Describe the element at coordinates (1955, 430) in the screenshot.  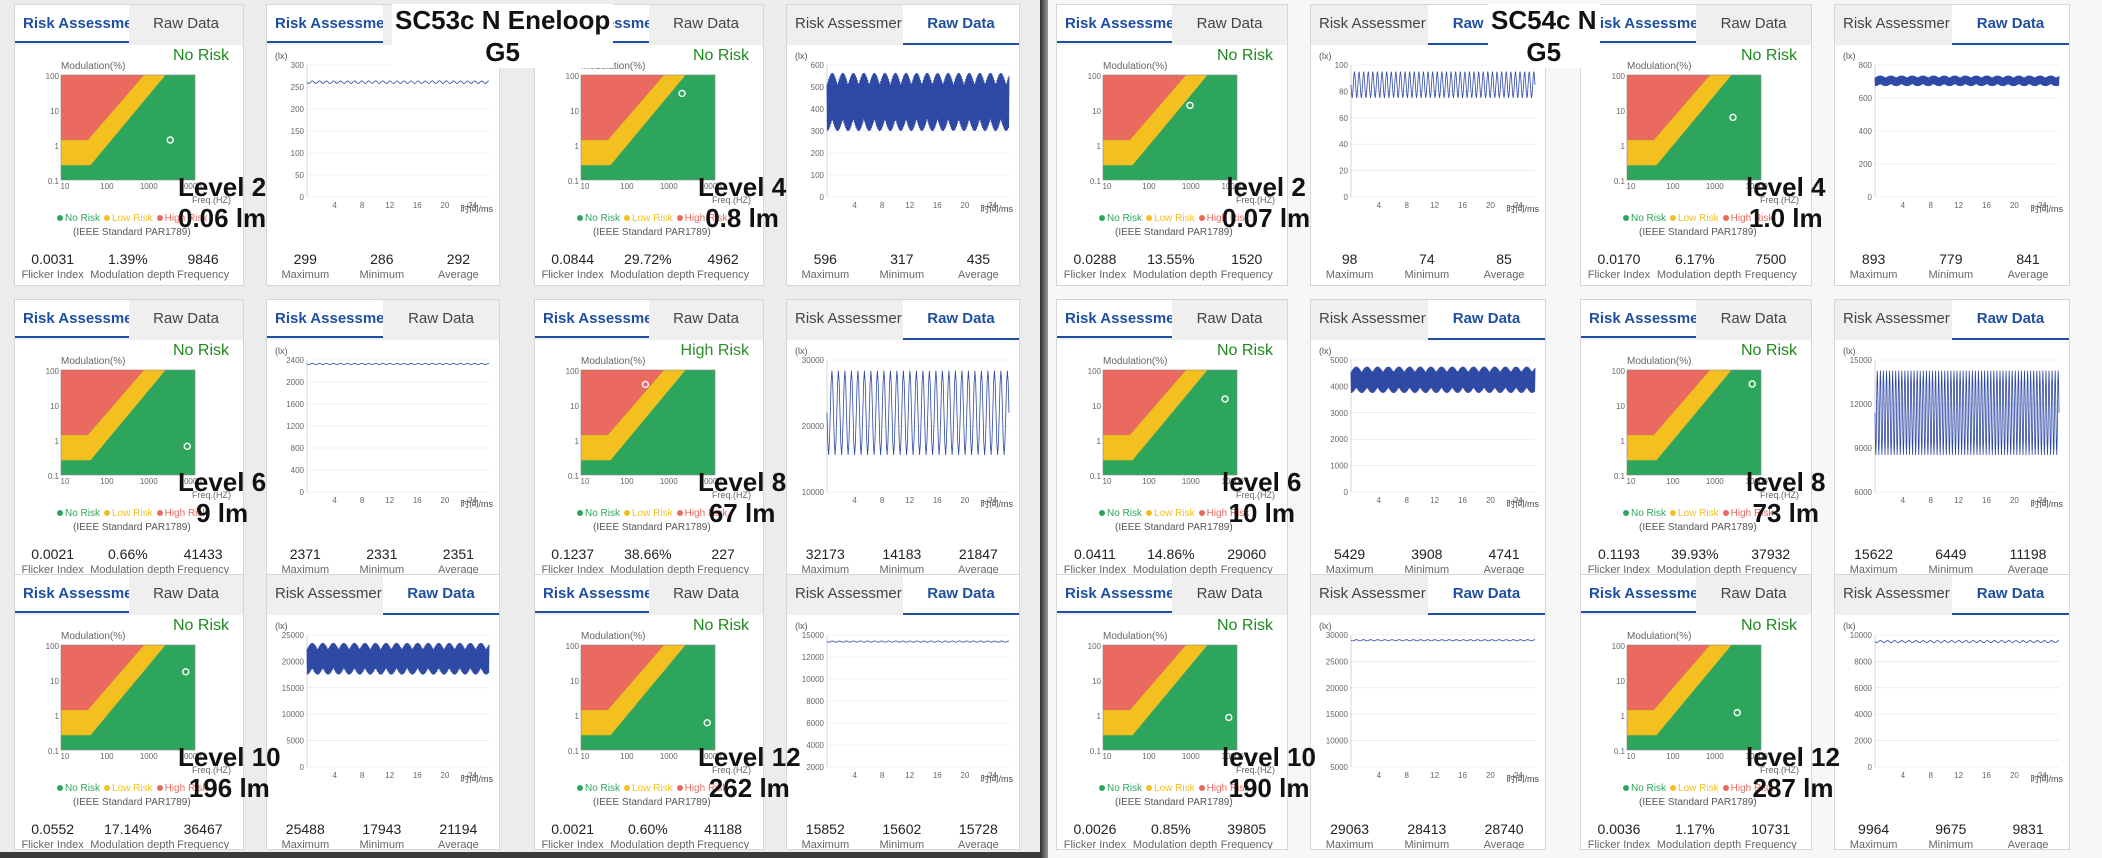
I see `raw-waveform-chart: 15000 12000 9000 6000 4 8 12 16 20 24` at that location.